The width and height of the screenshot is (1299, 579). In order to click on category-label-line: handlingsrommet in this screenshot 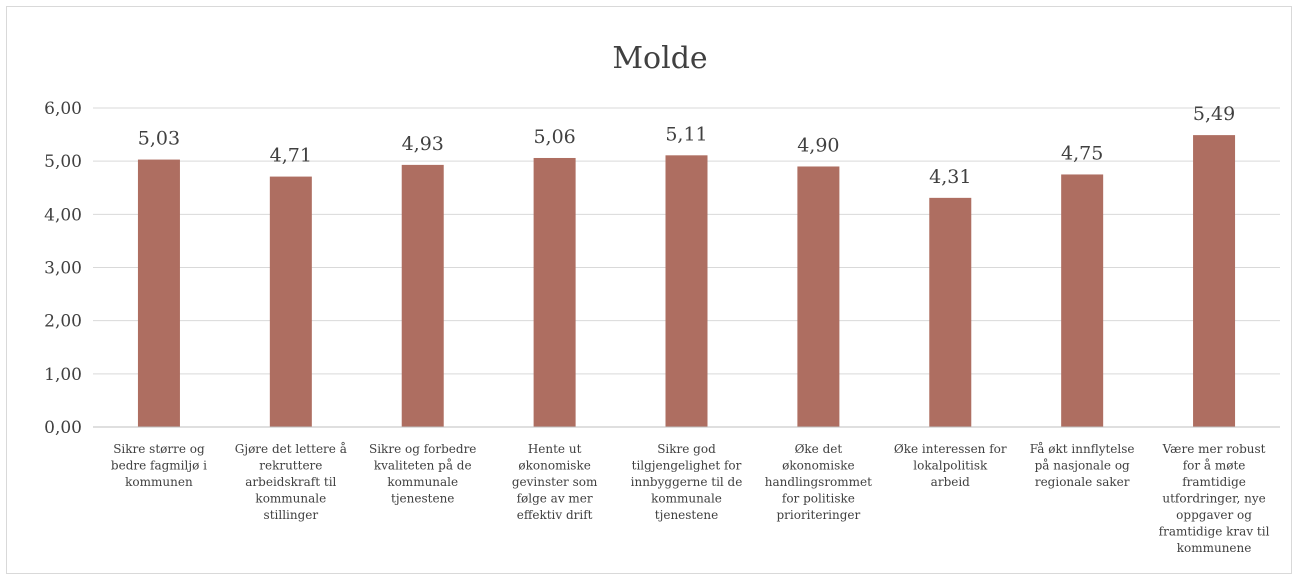, I will do `click(818, 482)`.